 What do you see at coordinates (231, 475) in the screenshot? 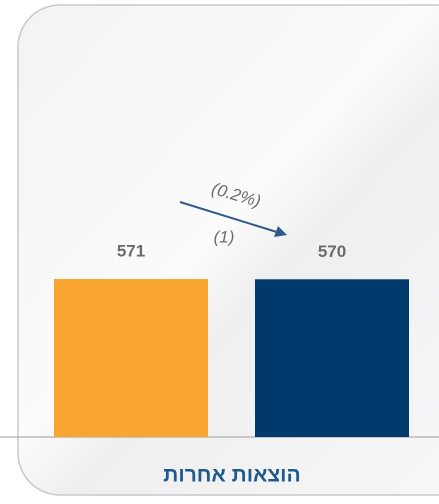
I see `chart-title: הוצאות אחרות` at bounding box center [231, 475].